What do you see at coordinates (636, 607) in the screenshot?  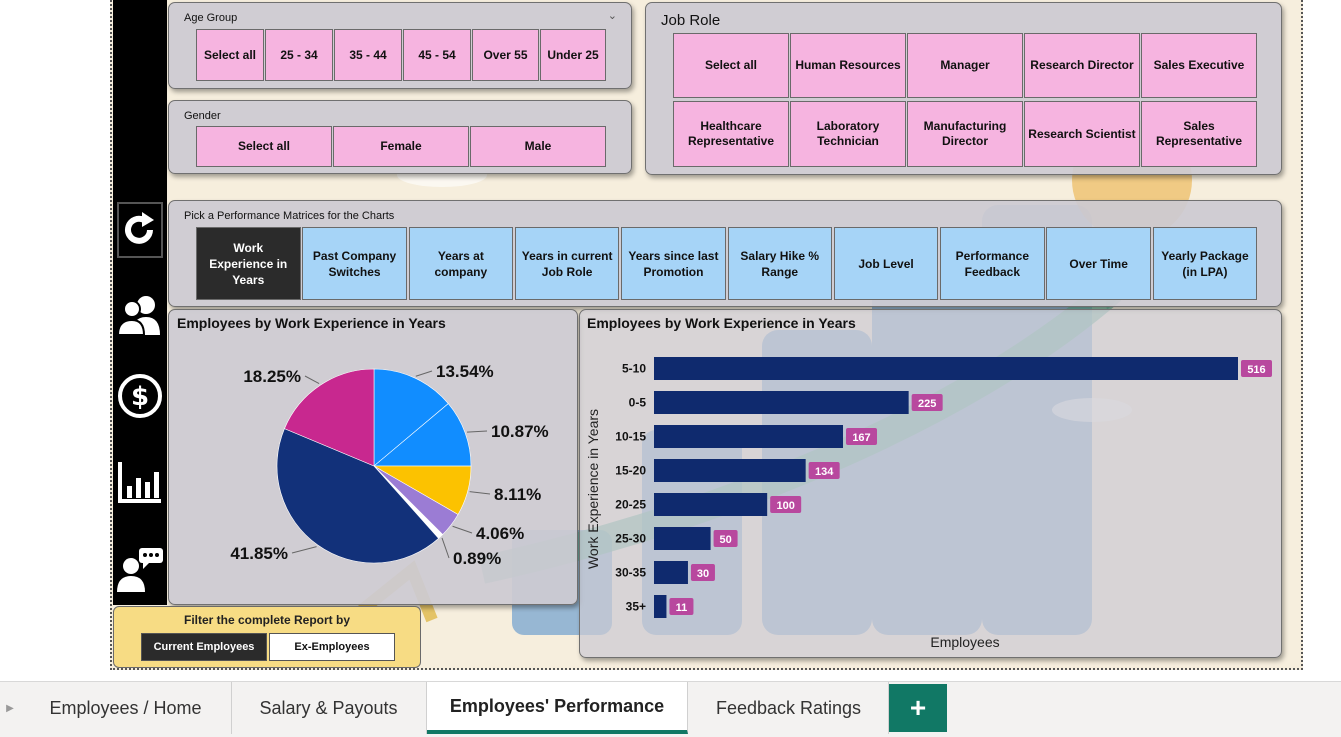 I see `bar-category-label: 35+` at bounding box center [636, 607].